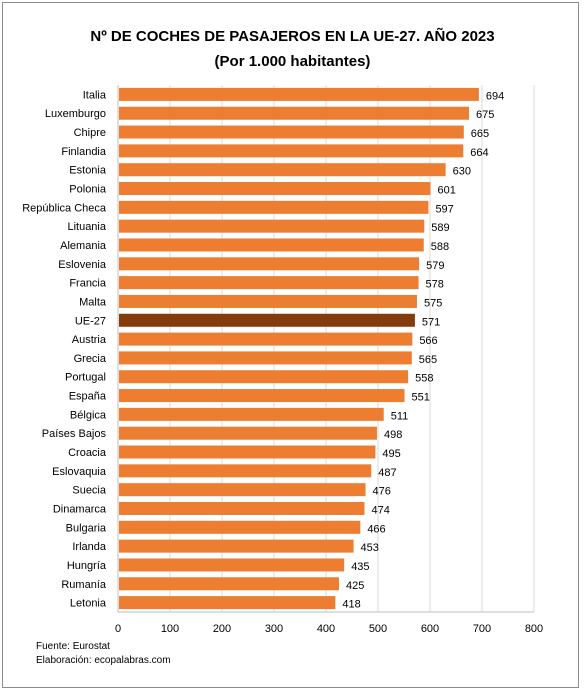  Describe the element at coordinates (462, 172) in the screenshot. I see `data-label: 630` at that location.